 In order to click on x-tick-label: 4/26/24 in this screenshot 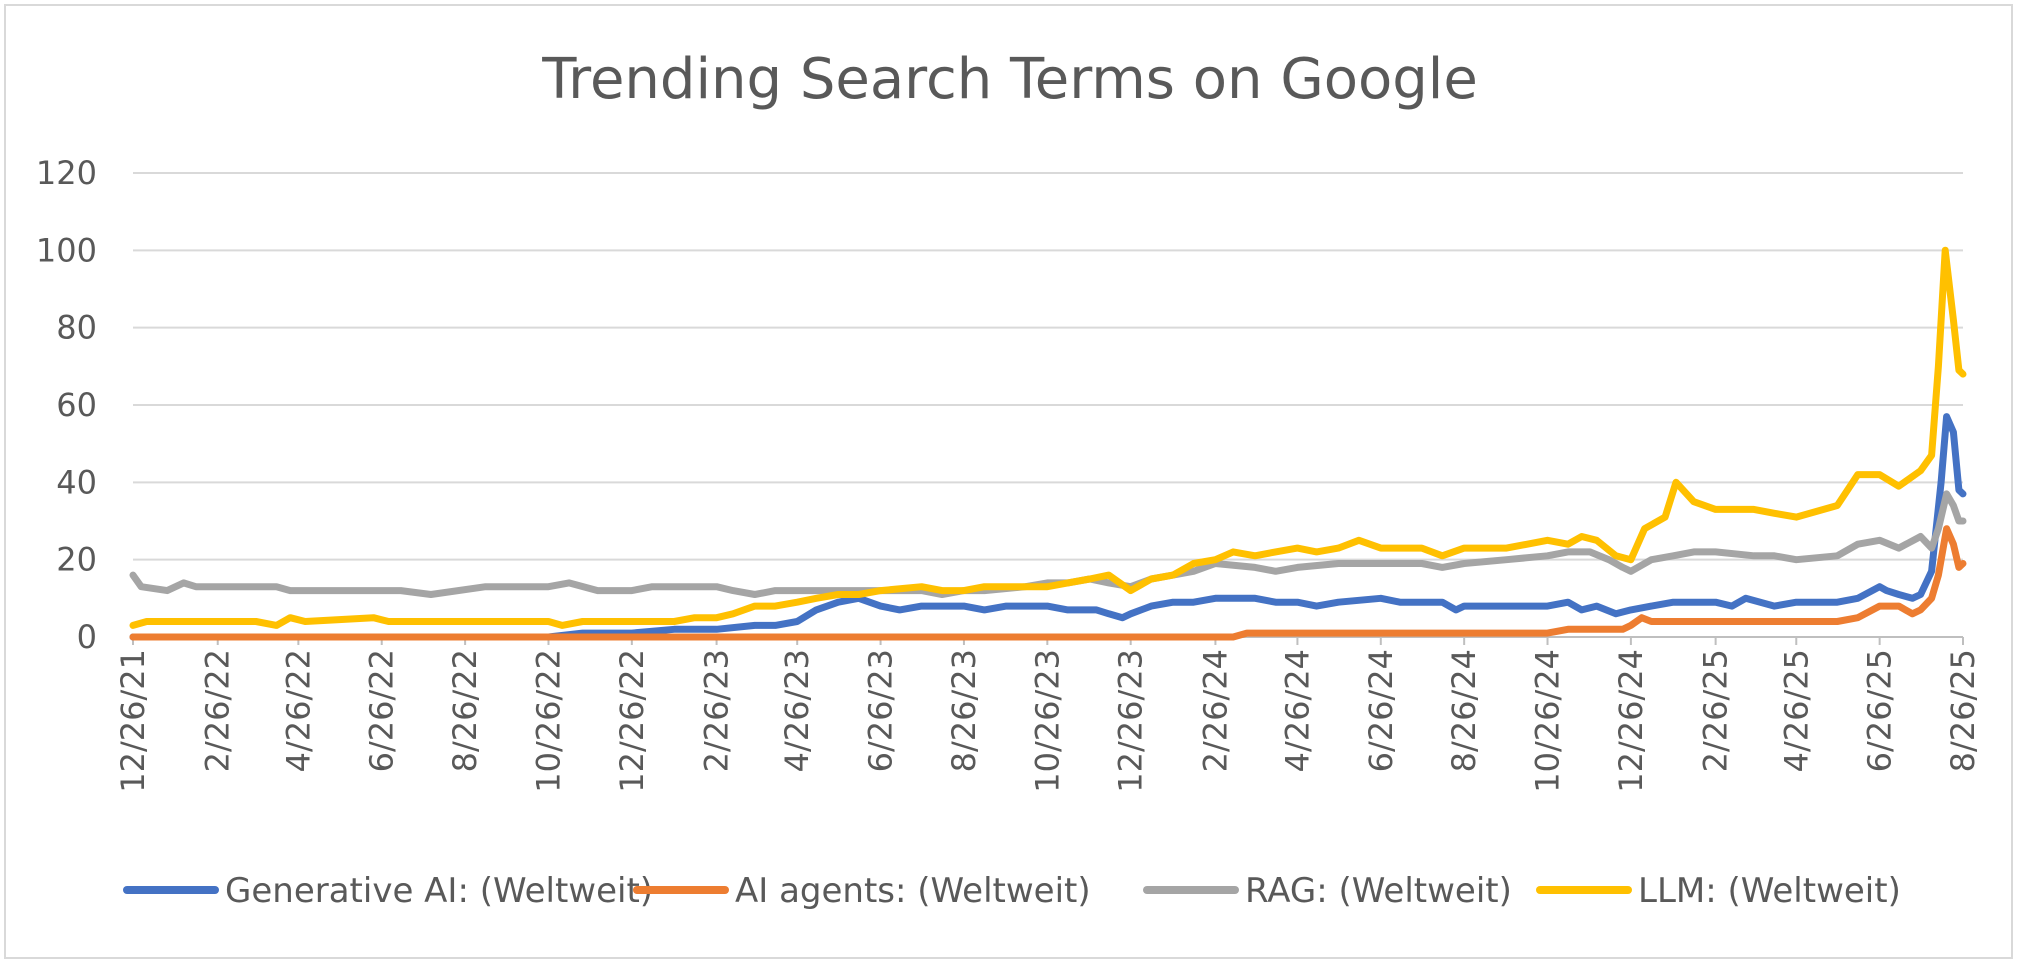, I will do `click(1297, 710)`.